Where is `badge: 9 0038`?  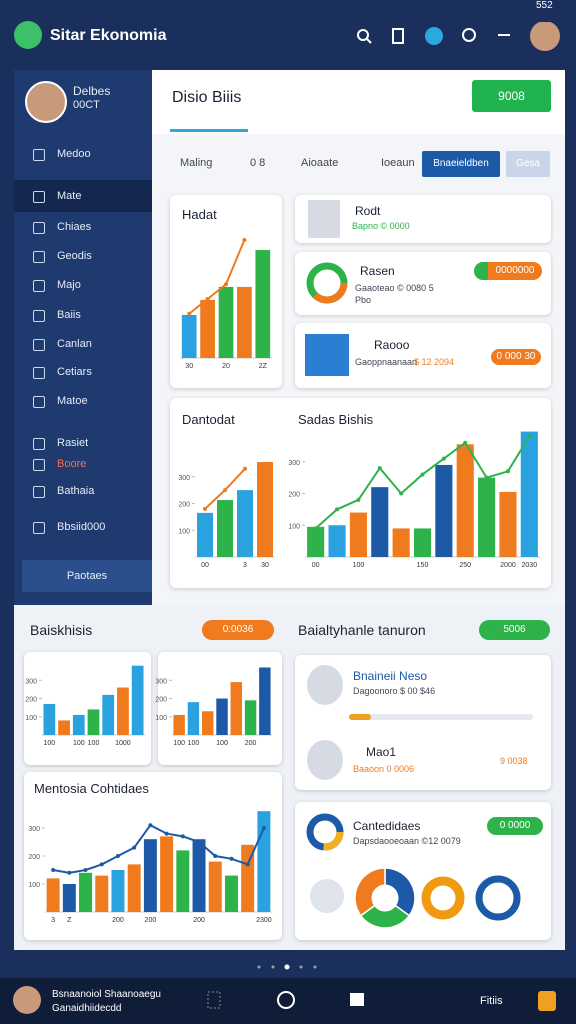
badge: 9 0038 is located at coordinates (514, 761).